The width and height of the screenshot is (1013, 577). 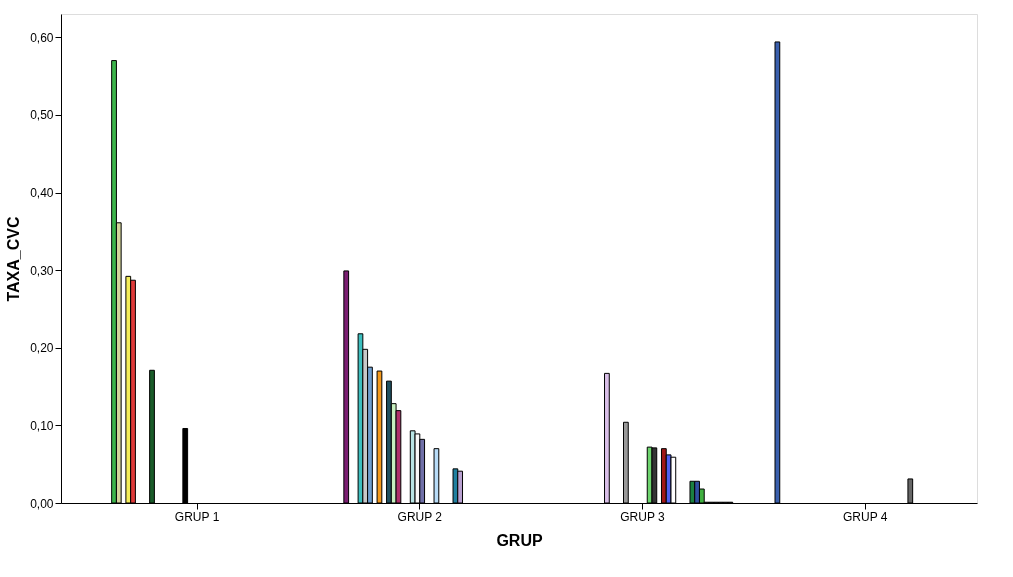 What do you see at coordinates (42, 348) in the screenshot?
I see `y-tick-label: 0,20` at bounding box center [42, 348].